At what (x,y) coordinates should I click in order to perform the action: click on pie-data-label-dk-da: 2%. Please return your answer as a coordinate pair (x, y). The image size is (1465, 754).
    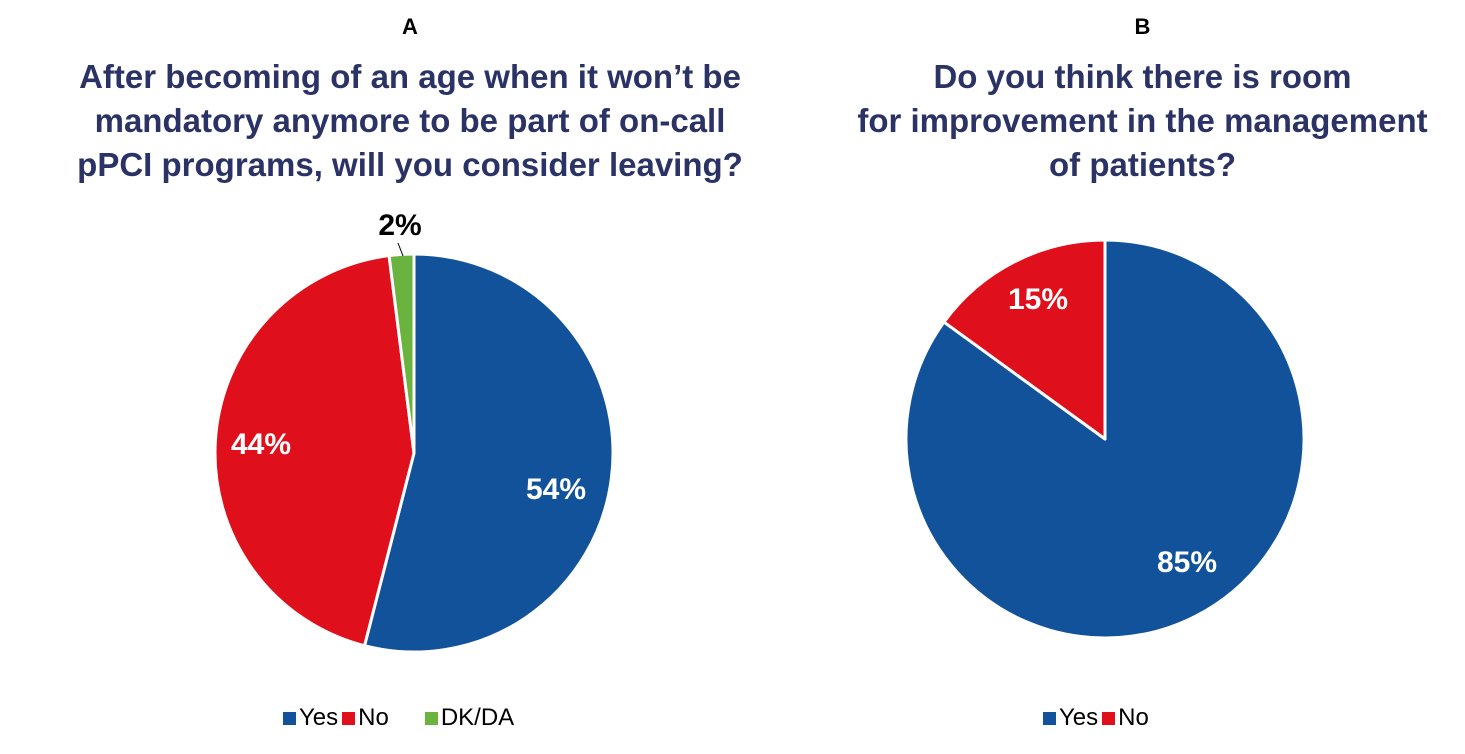
    Looking at the image, I should click on (399, 225).